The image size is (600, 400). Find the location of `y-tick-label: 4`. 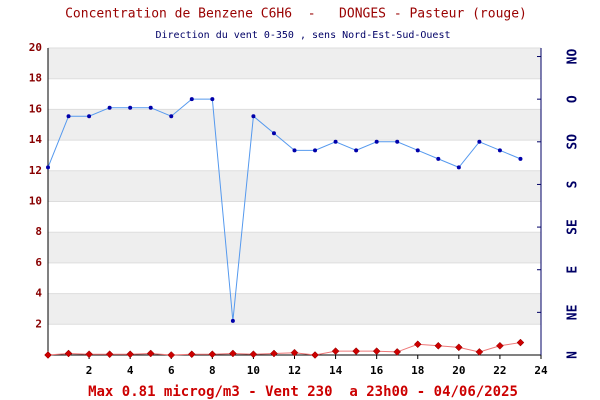

y-tick-label: 4 is located at coordinates (38, 293).